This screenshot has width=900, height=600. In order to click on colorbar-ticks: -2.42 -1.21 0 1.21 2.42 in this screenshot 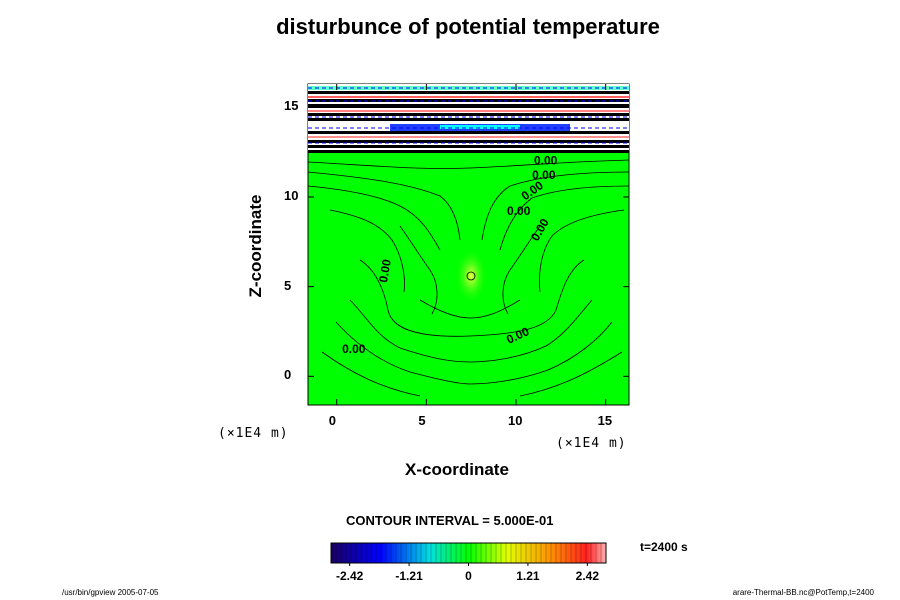, I will do `click(467, 573)`.